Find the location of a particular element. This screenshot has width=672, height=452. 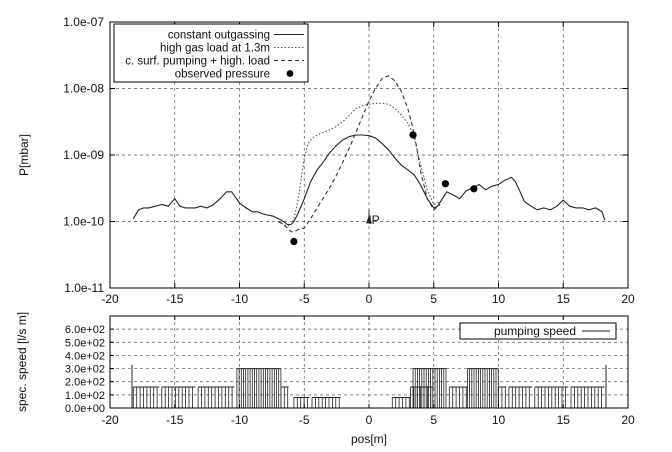

series-line-c-surf-pumping-high-load is located at coordinates (359, 154).